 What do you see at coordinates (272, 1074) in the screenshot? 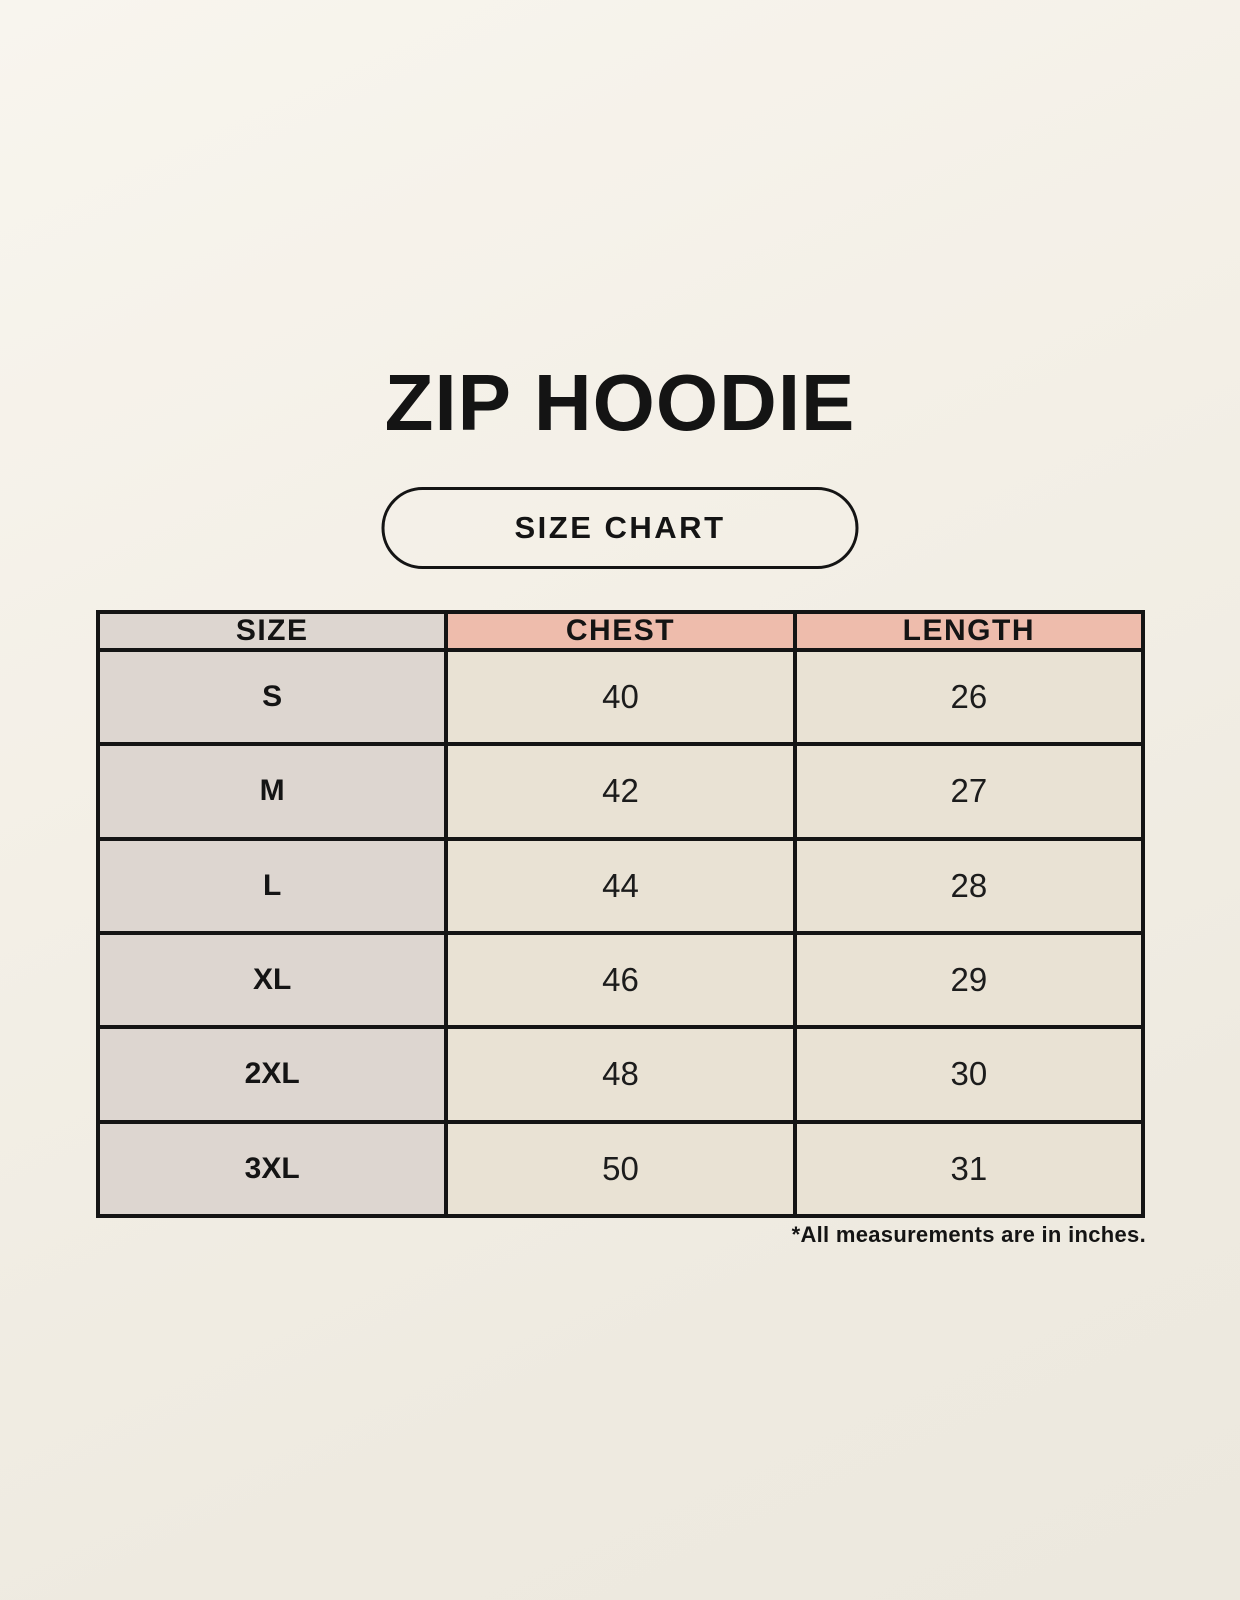
I see `size-label: 2XL` at bounding box center [272, 1074].